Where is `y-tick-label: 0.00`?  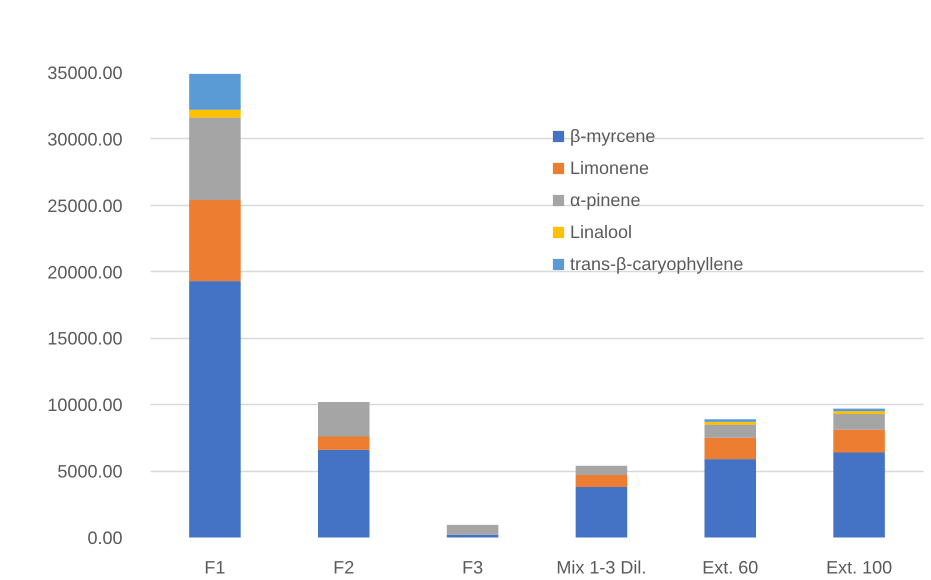 y-tick-label: 0.00 is located at coordinates (105, 538).